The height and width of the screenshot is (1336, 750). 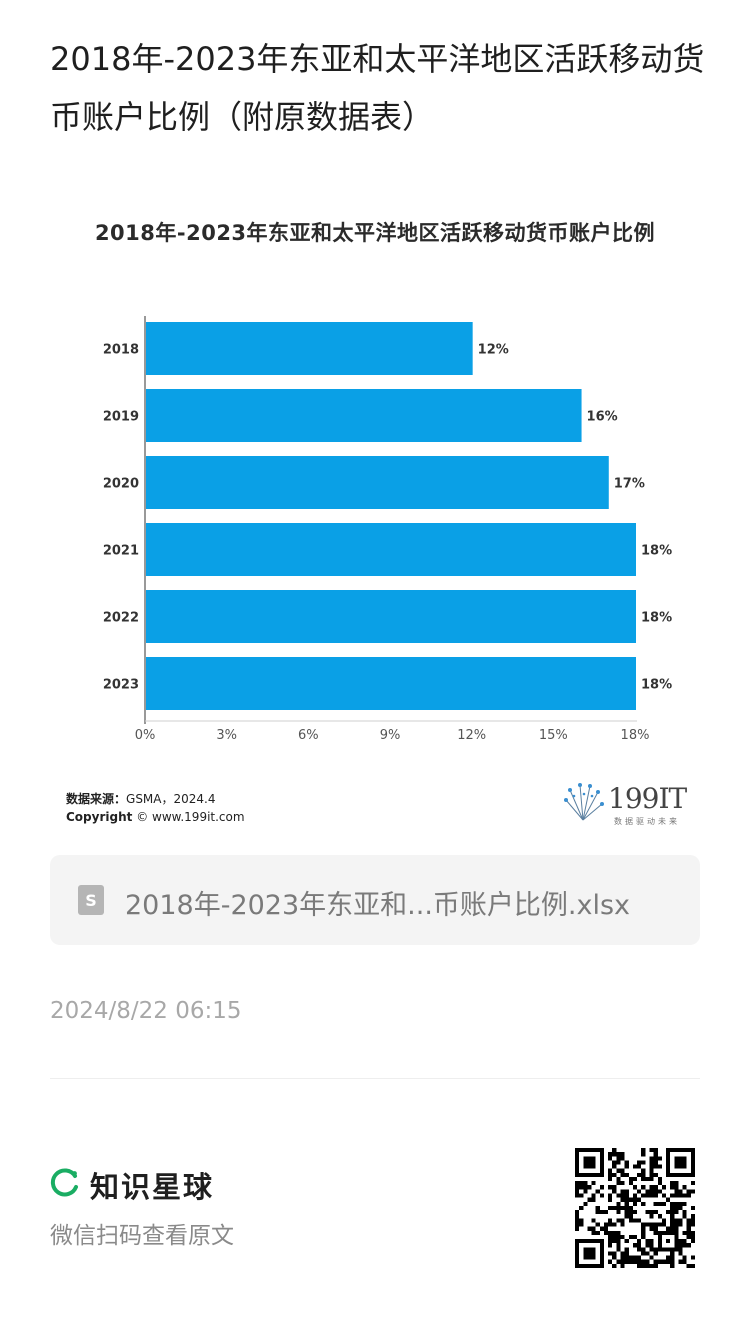 I want to click on x-tick-label: 6%, so click(x=308, y=735).